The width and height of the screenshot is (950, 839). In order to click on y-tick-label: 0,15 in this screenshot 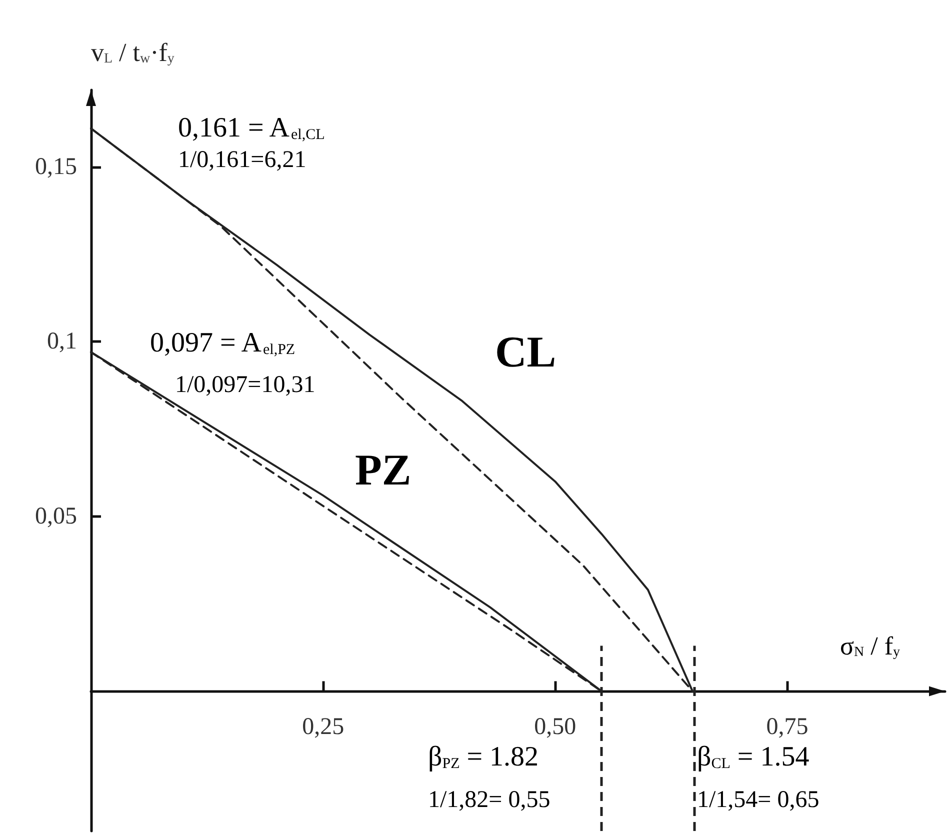, I will do `click(56, 167)`.